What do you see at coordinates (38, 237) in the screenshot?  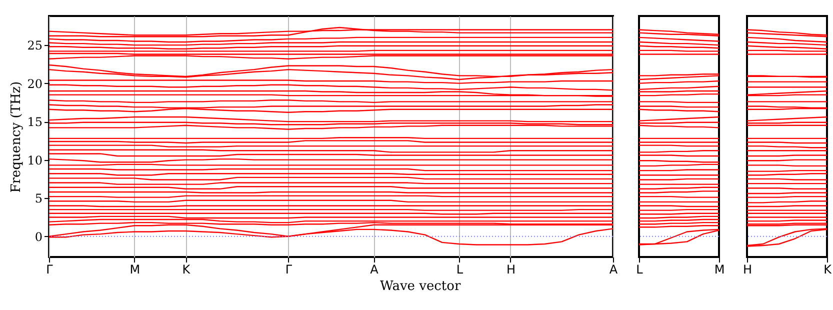 I see `y-tick-label: 0` at bounding box center [38, 237].